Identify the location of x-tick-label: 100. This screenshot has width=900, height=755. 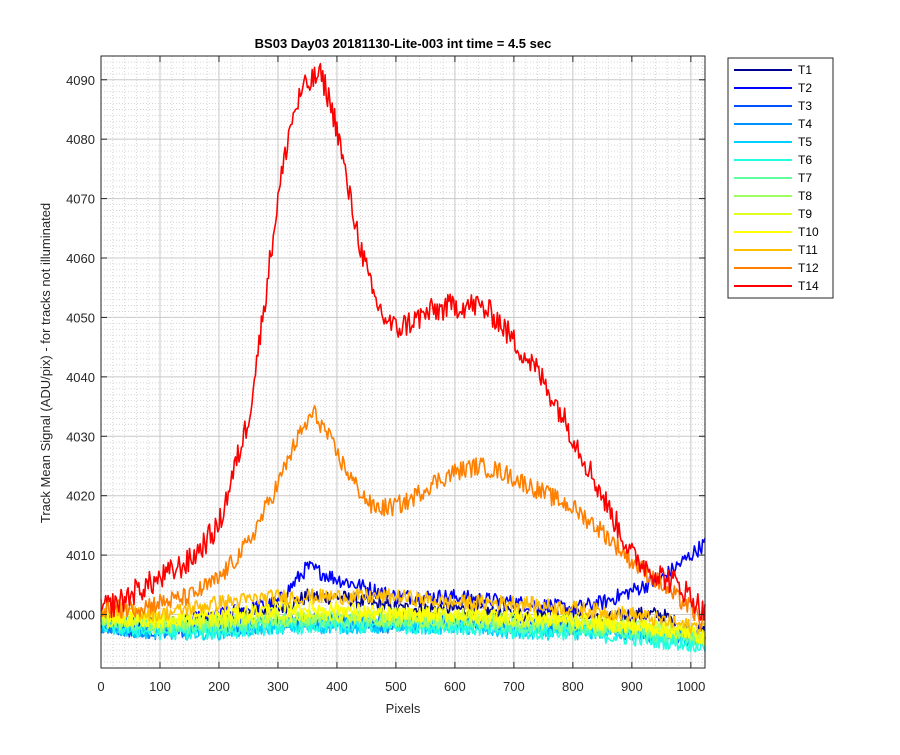
(160, 686).